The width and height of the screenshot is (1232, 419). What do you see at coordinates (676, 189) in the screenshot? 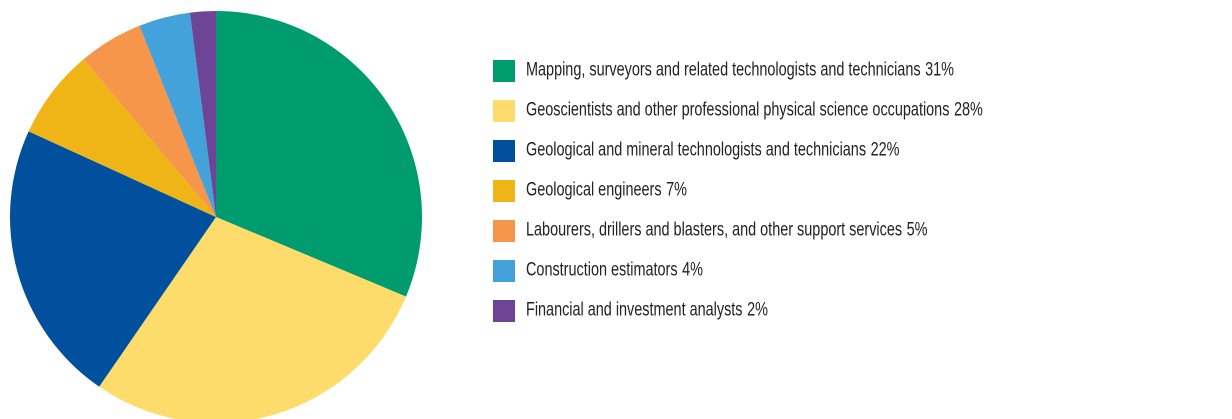
I see `legend-value: 7%` at bounding box center [676, 189].